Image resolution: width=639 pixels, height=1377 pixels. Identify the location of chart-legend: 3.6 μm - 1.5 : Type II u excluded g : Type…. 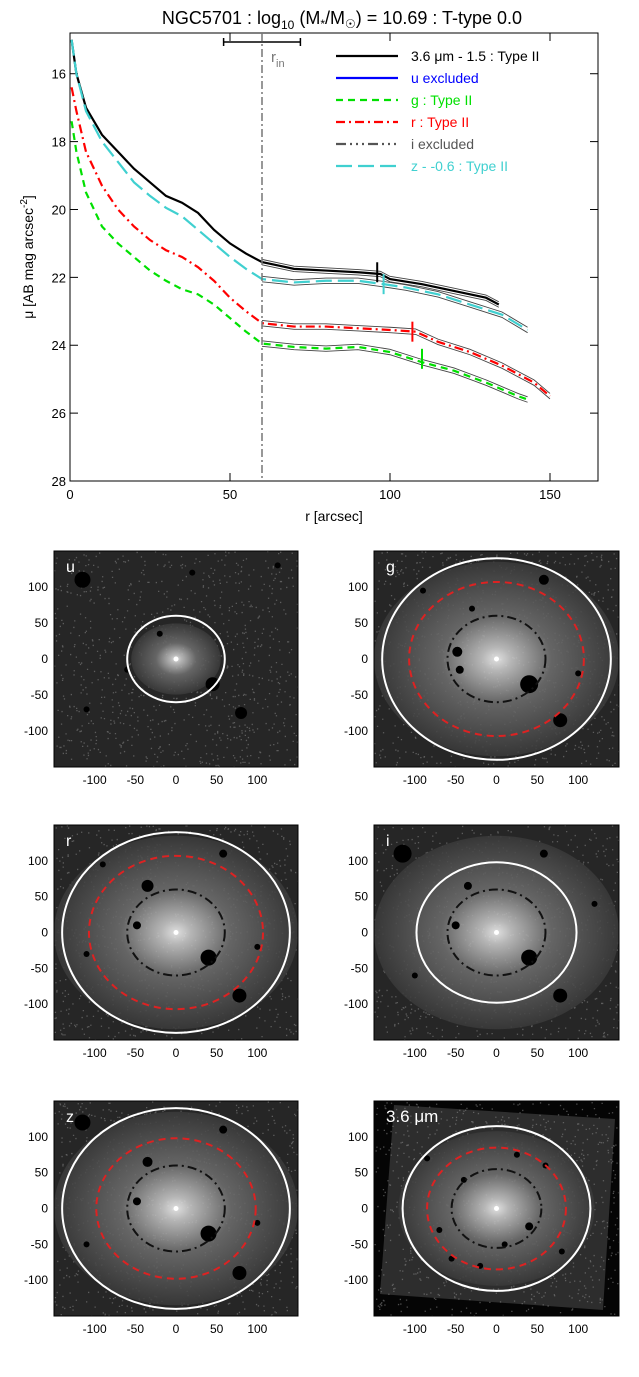
(437, 111).